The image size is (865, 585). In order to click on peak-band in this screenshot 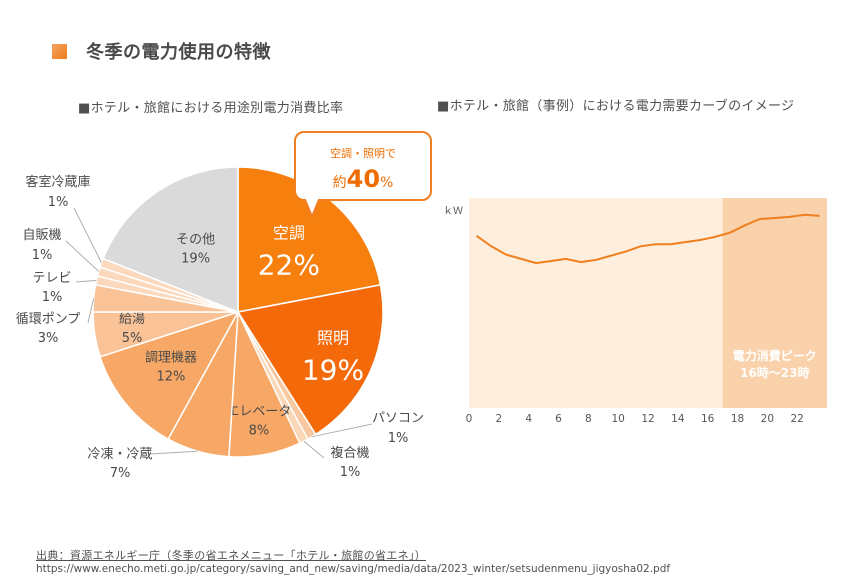, I will do `click(774, 303)`.